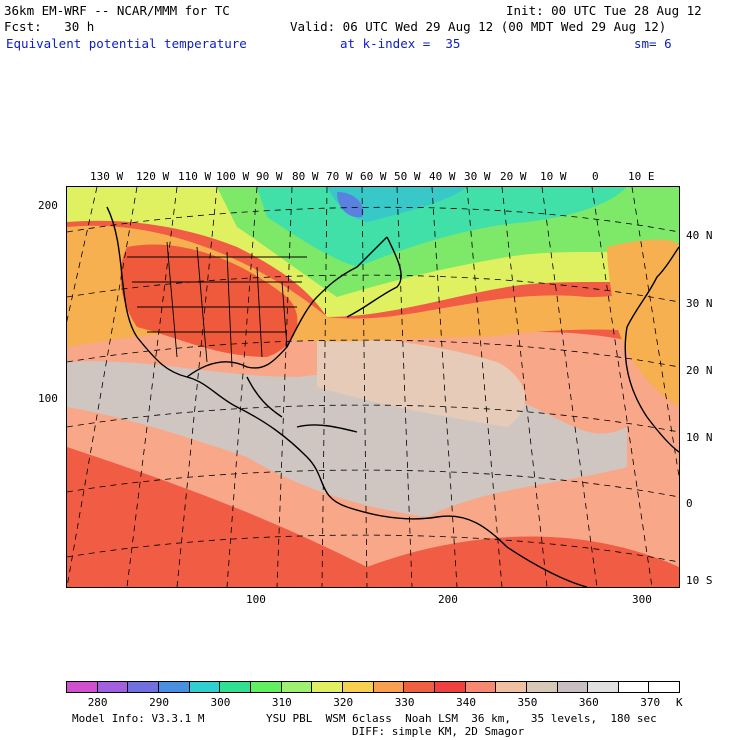  Describe the element at coordinates (117, 10) in the screenshot. I see `model-title: 36km EM-WRF -- NCAR/MMM for TC` at that location.